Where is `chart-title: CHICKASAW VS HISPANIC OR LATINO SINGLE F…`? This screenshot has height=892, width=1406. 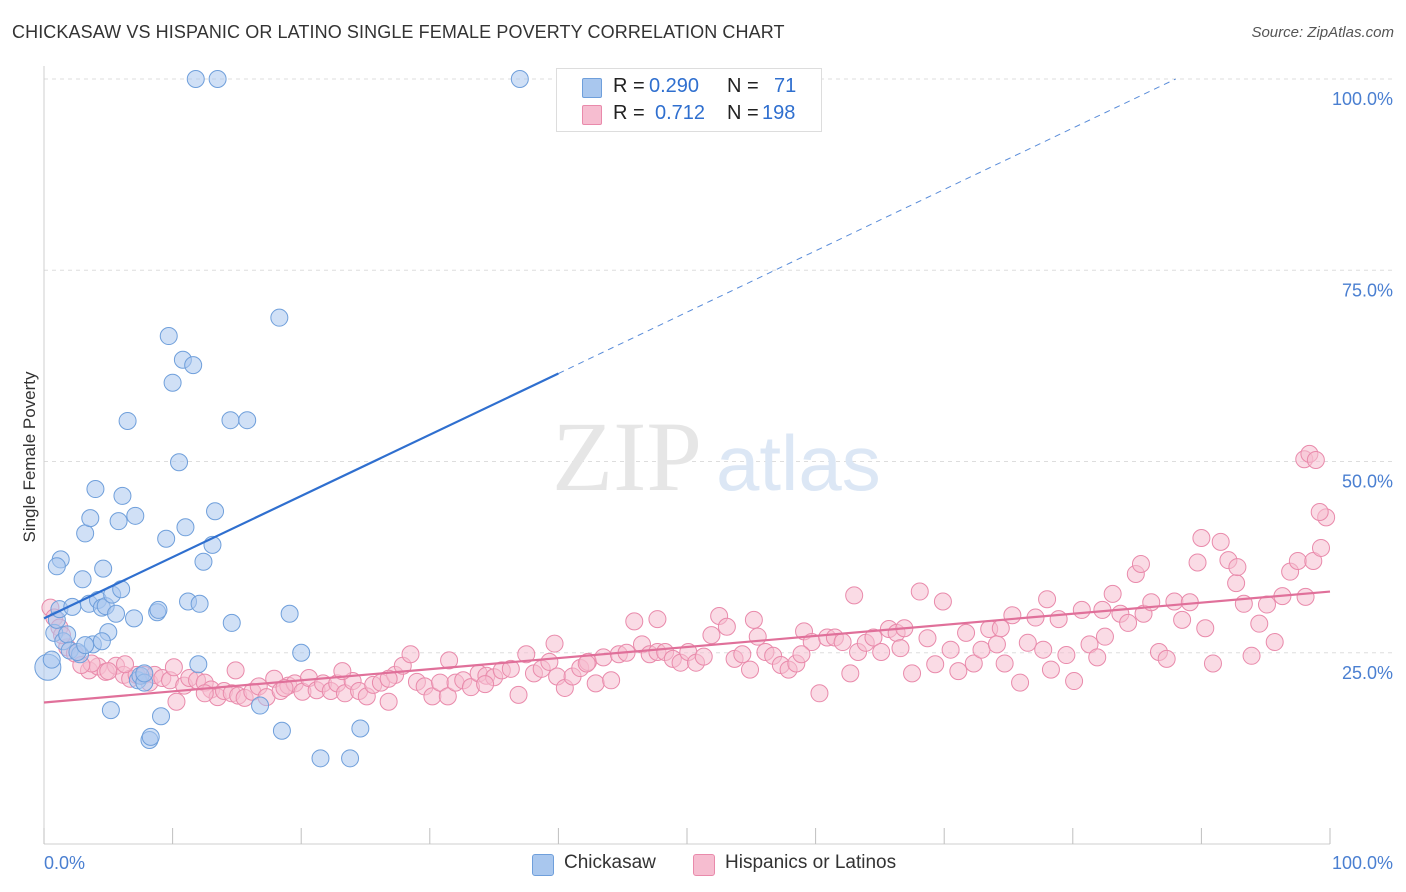 chart-title: CHICKASAW VS HISPANIC OR LATINO SINGLE F… is located at coordinates (398, 32).